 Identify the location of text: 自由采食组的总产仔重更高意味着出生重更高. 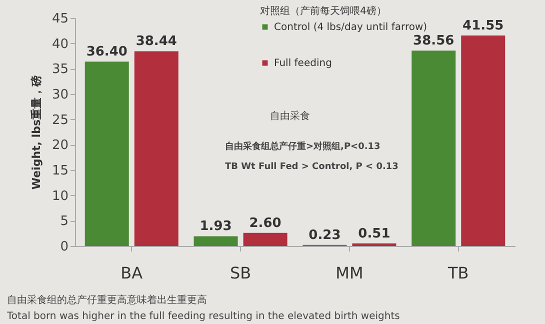
(107, 300).